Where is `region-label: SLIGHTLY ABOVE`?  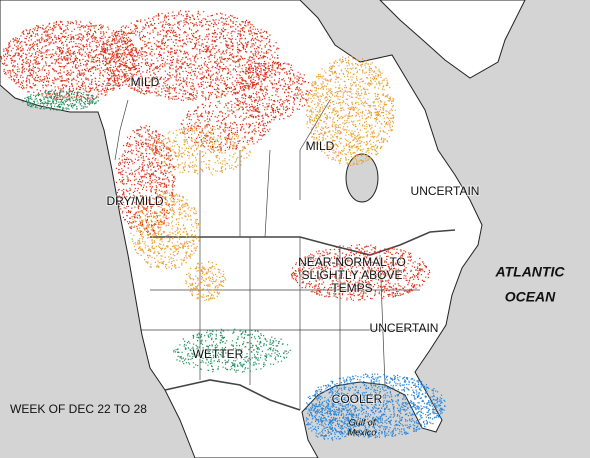 region-label: SLIGHTLY ABOVE is located at coordinates (352, 275).